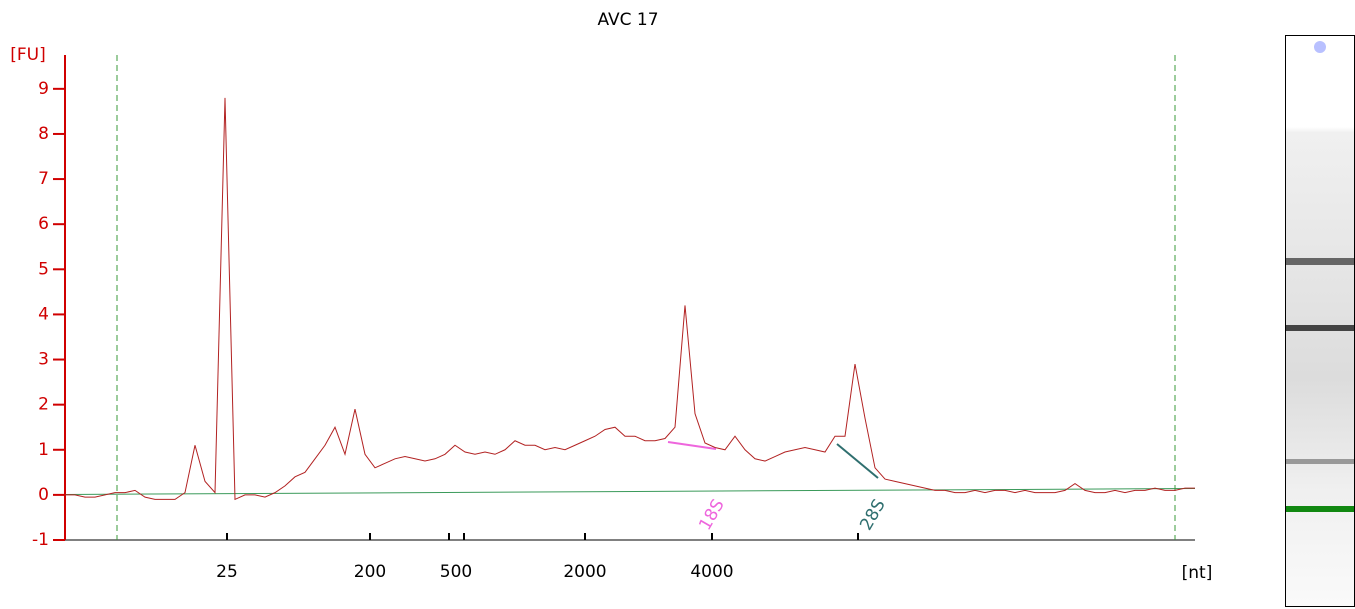 The image size is (1355, 609). Describe the element at coordinates (692, 445) in the screenshot. I see `peak-18s-line` at that location.